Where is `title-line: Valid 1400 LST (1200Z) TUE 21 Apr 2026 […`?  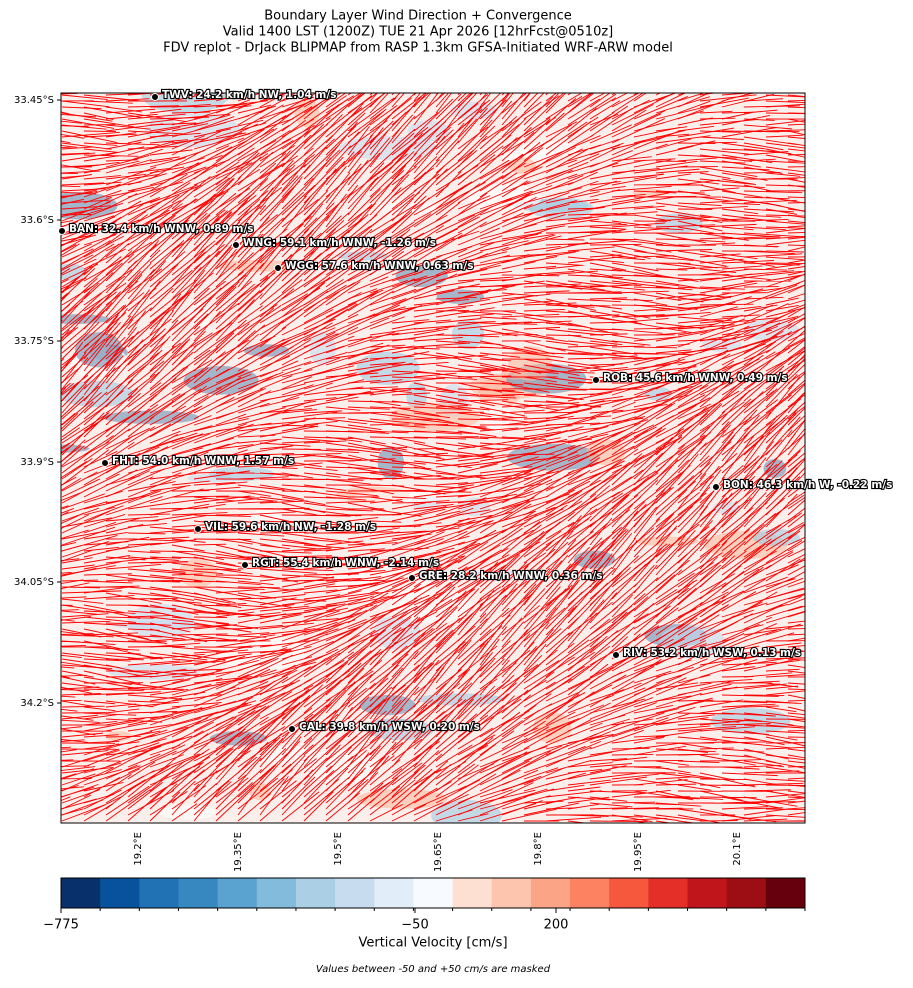
title-line: Valid 1400 LST (1200Z) TUE 21 Apr 2026 [… is located at coordinates (418, 32).